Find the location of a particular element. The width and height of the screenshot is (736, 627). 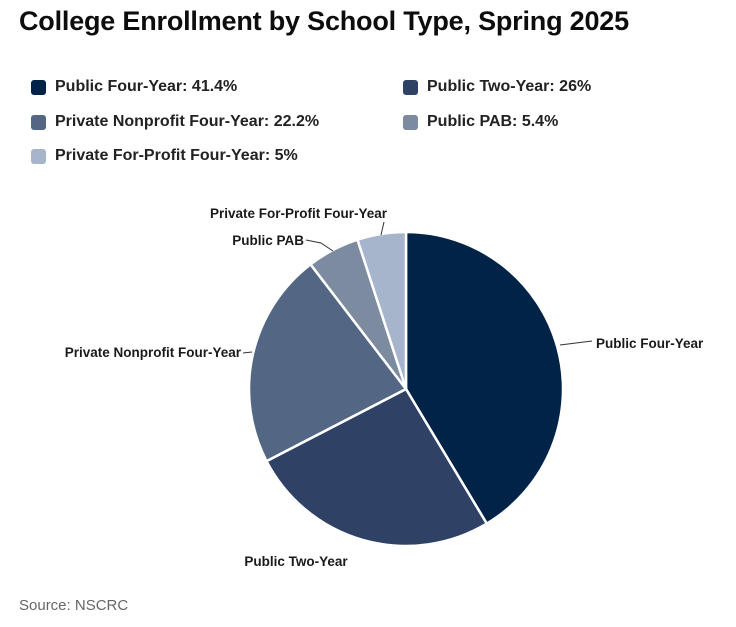

leader-line-private-nonprofit-four-year is located at coordinates (247, 352).